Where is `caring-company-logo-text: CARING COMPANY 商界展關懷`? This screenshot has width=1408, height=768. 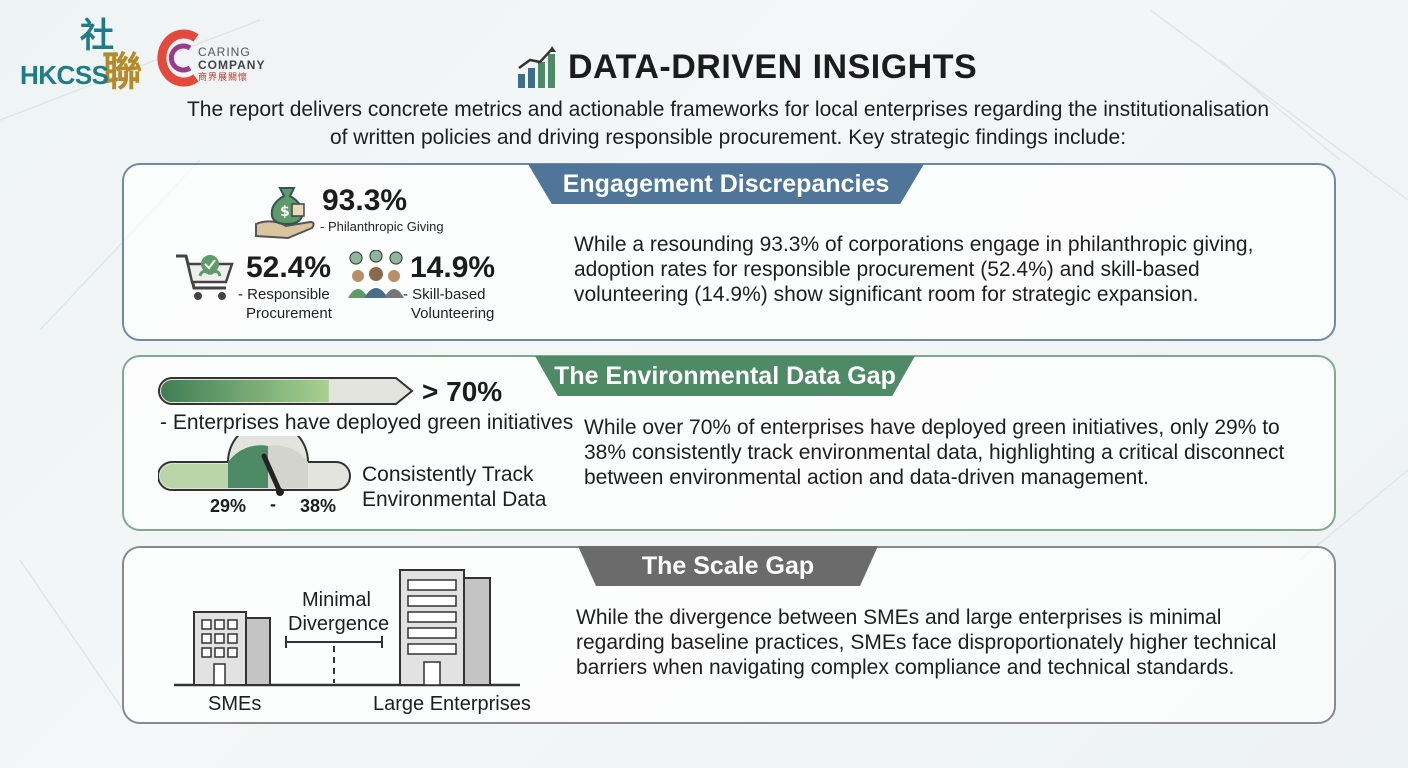
caring-company-logo-text: CARING COMPANY 商界展關懷 is located at coordinates (232, 64).